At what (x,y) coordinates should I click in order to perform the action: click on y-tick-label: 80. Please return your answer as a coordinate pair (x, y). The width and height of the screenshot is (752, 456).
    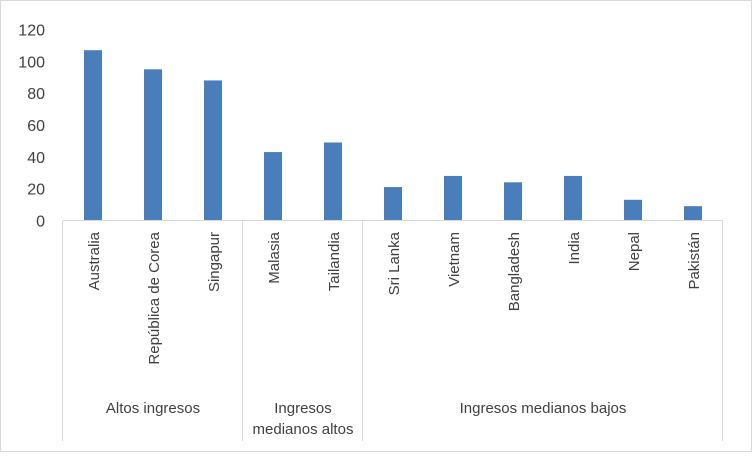
    Looking at the image, I should click on (36, 94).